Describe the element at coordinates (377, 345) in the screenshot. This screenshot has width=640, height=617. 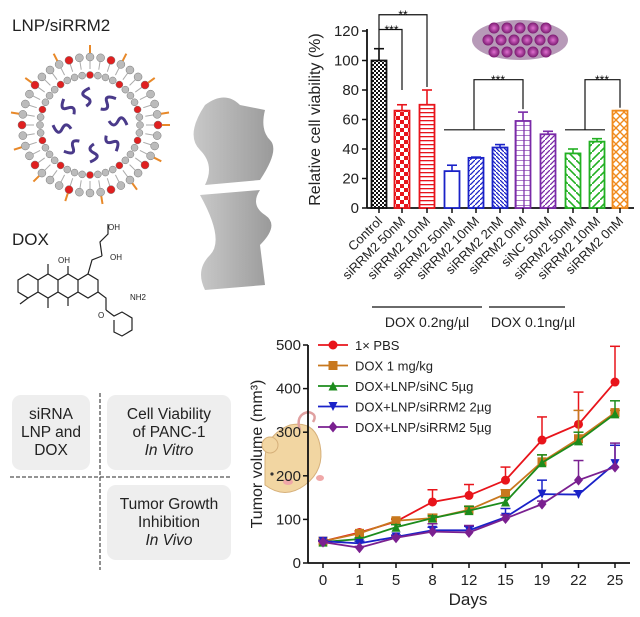
I see `legend-label: 1× PBS` at that location.